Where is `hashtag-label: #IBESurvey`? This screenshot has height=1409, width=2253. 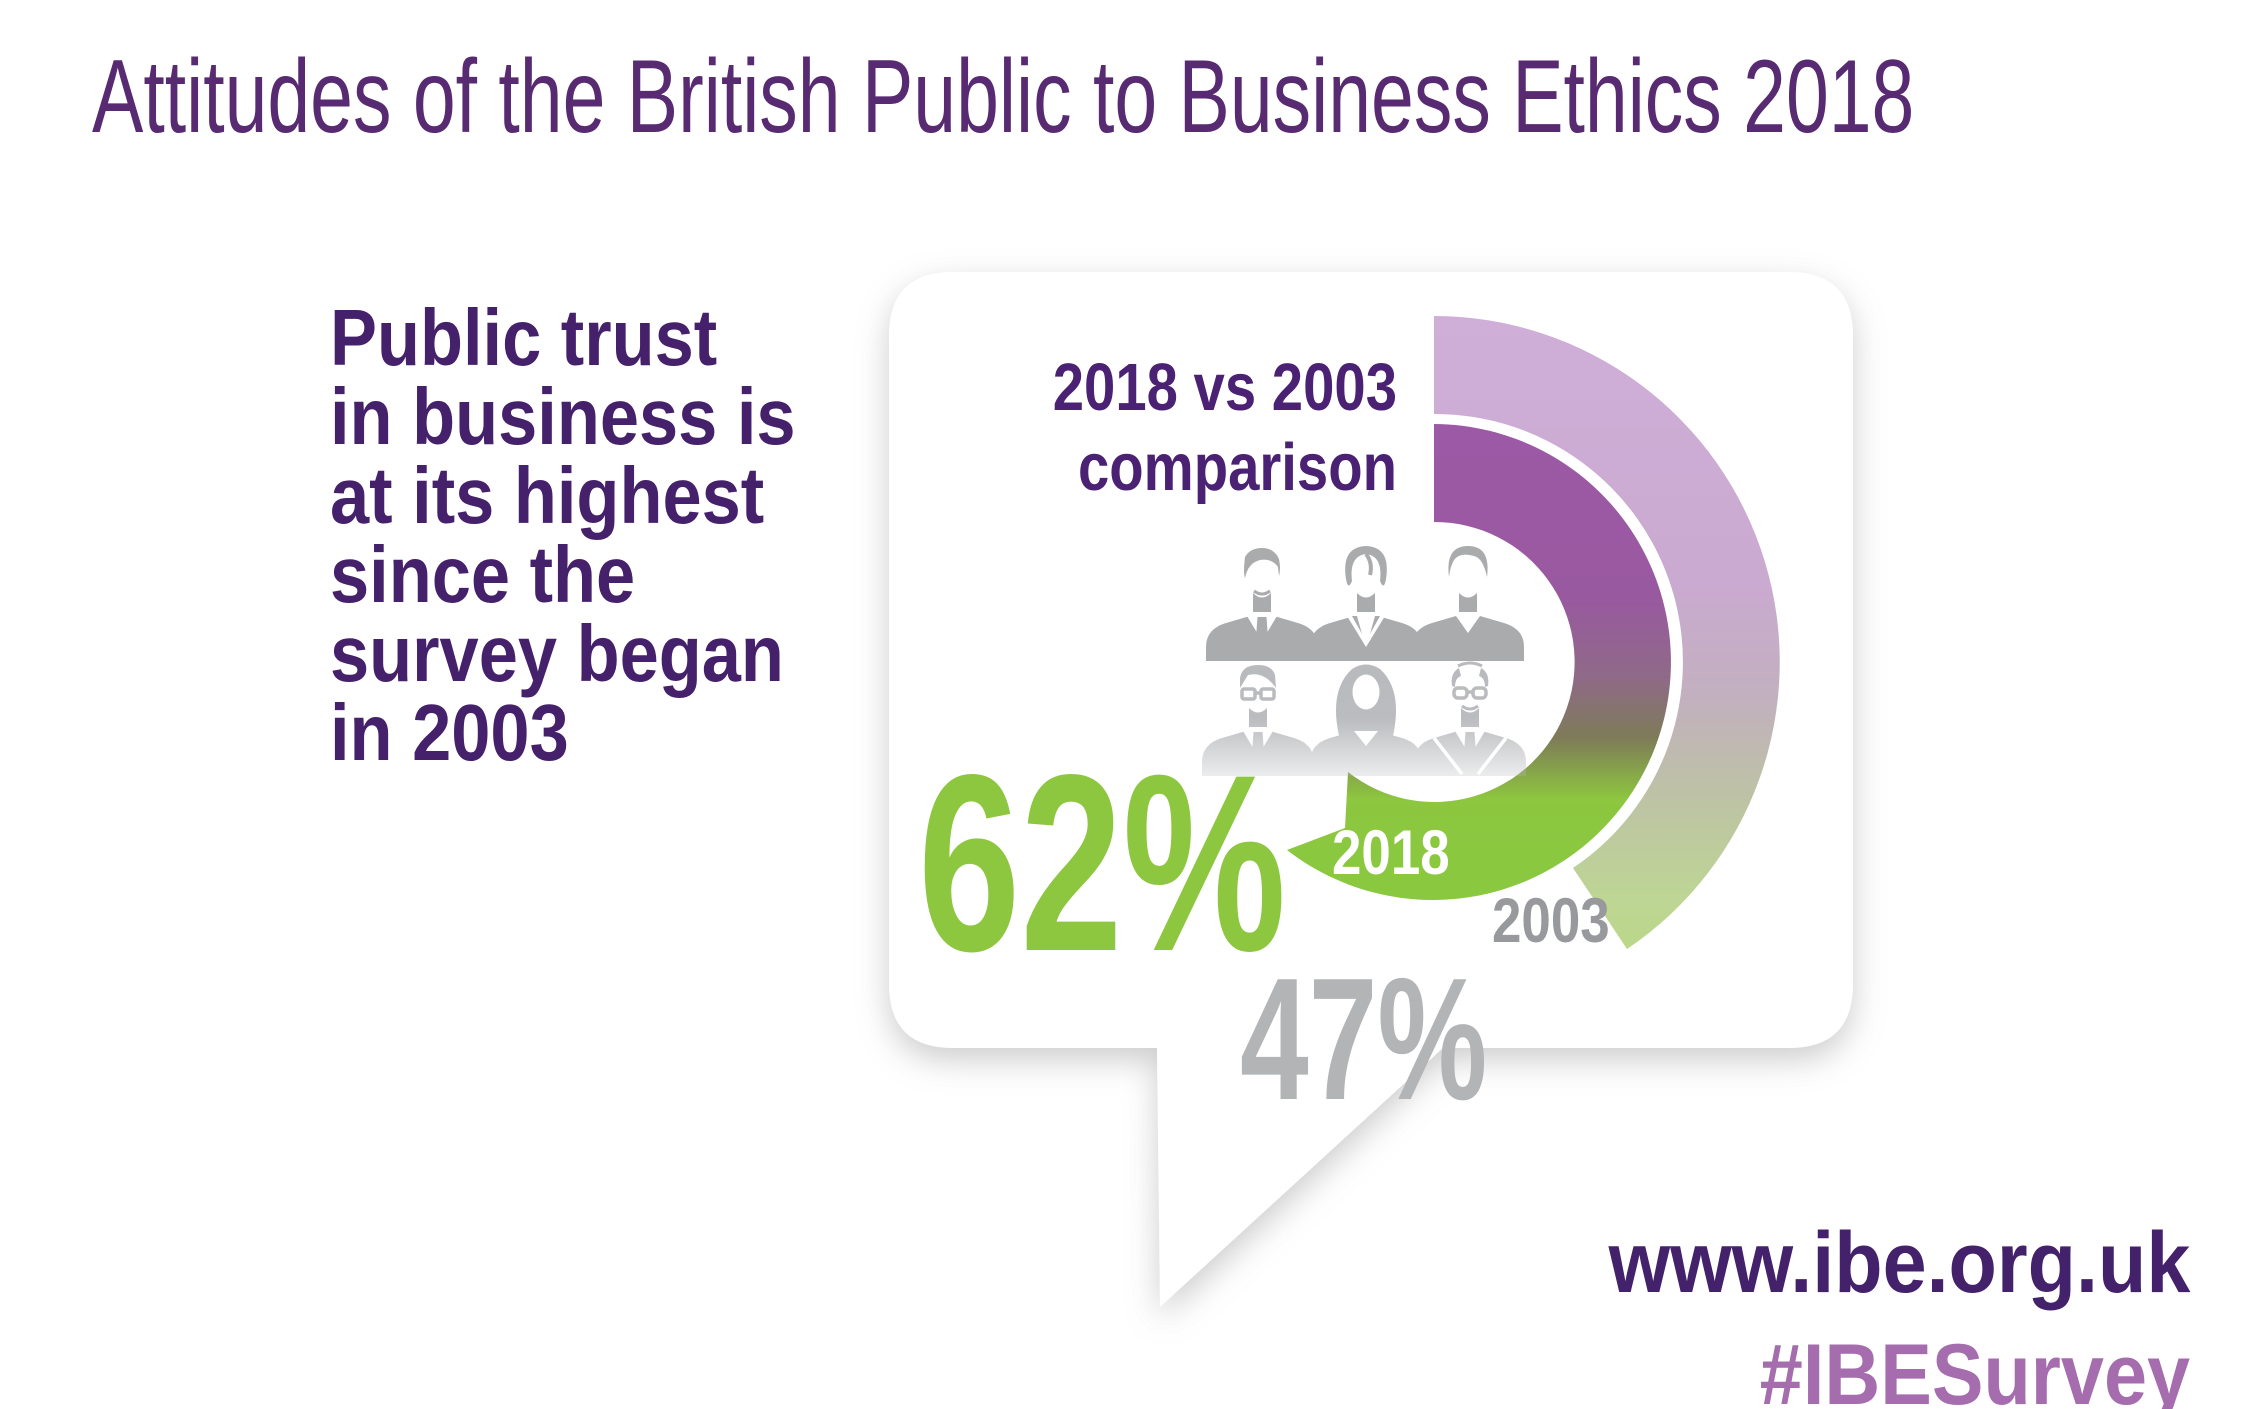
hashtag-label: #IBESurvey is located at coordinates (1974, 1368).